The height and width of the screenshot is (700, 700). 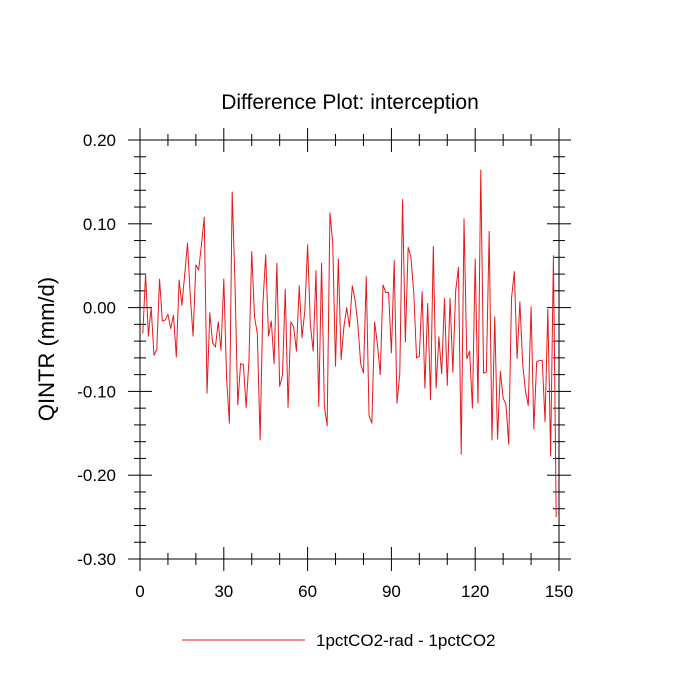 What do you see at coordinates (475, 591) in the screenshot?
I see `x-tick-label: 120` at bounding box center [475, 591].